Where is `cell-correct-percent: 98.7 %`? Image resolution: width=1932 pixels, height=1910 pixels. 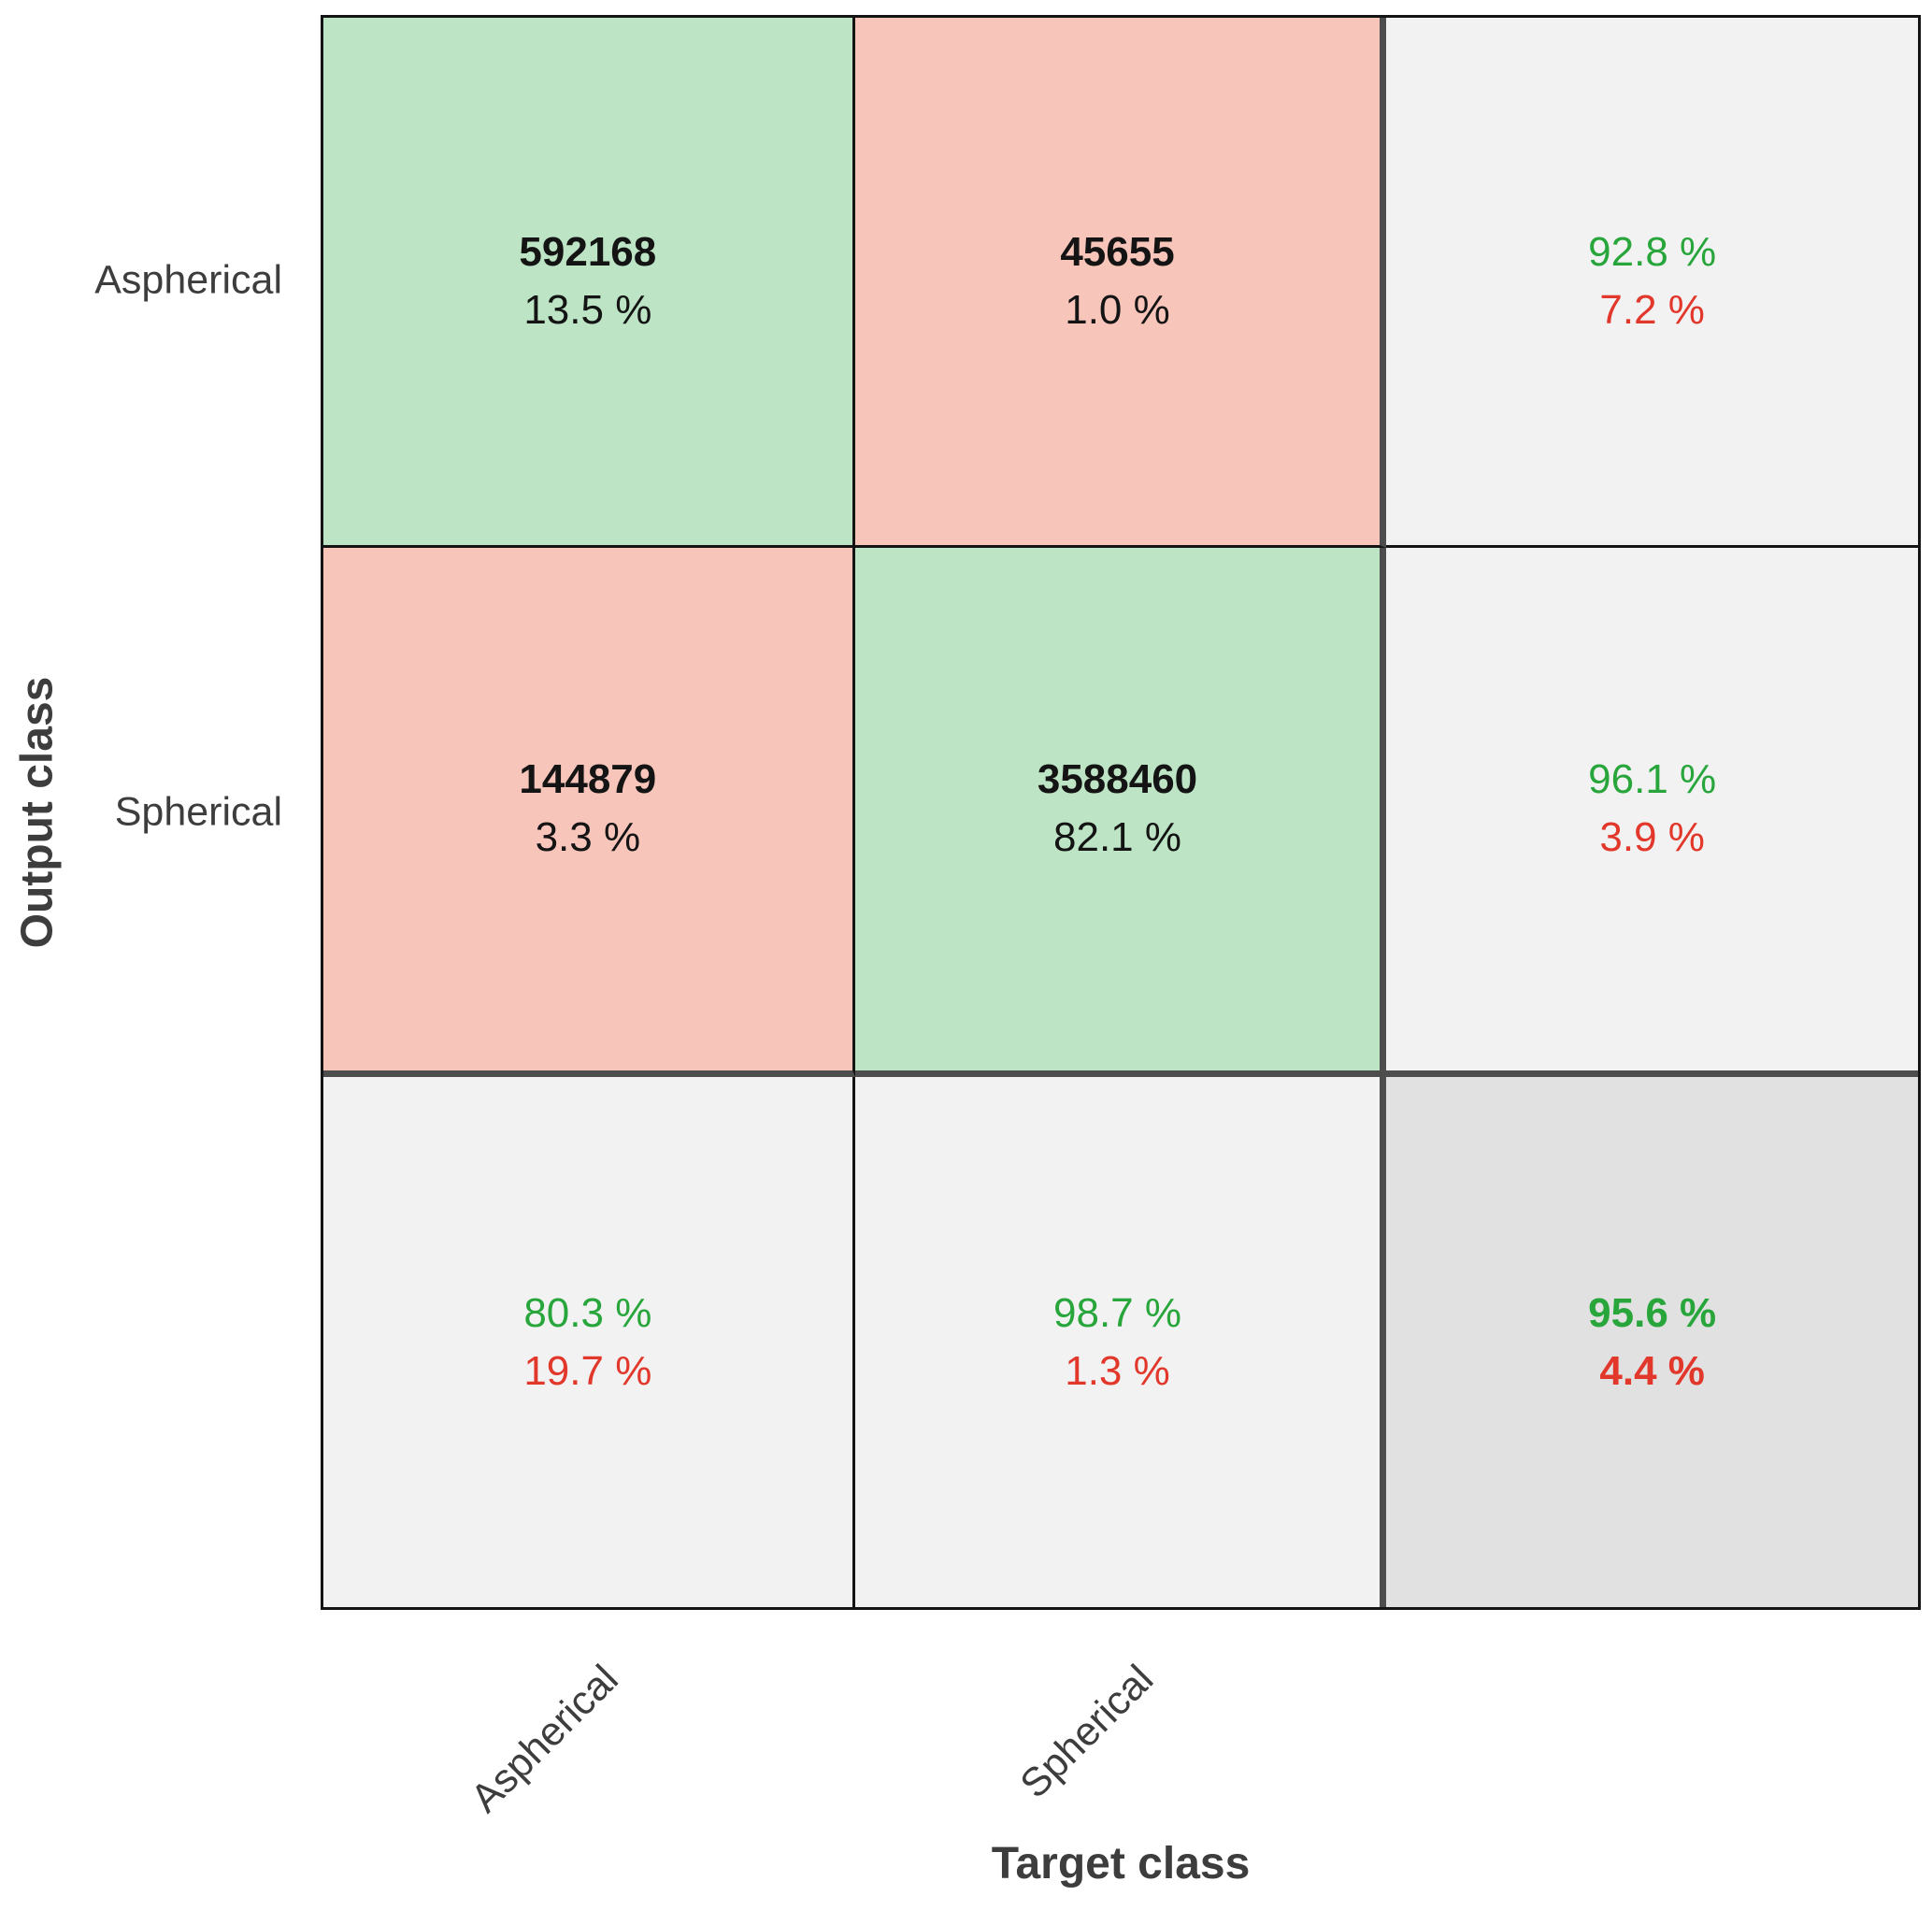
cell-correct-percent: 98.7 % is located at coordinates (1117, 1312).